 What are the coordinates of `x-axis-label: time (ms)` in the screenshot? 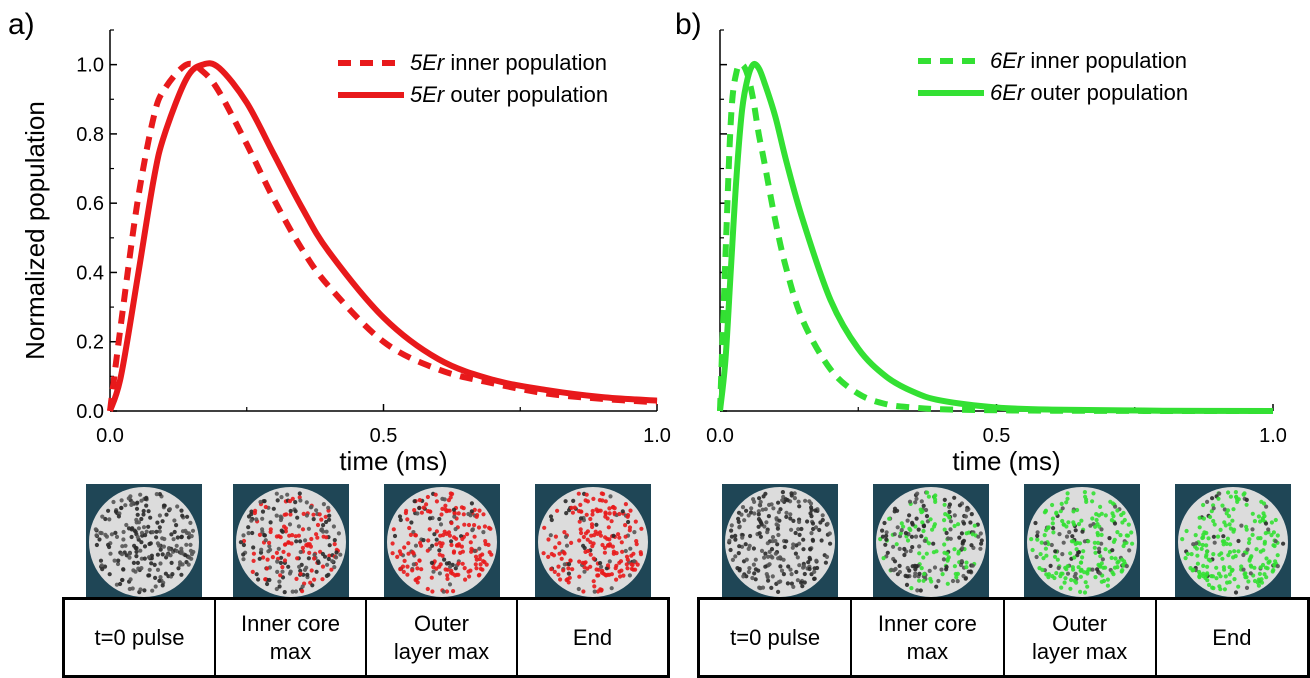 It's located at (1006, 461).